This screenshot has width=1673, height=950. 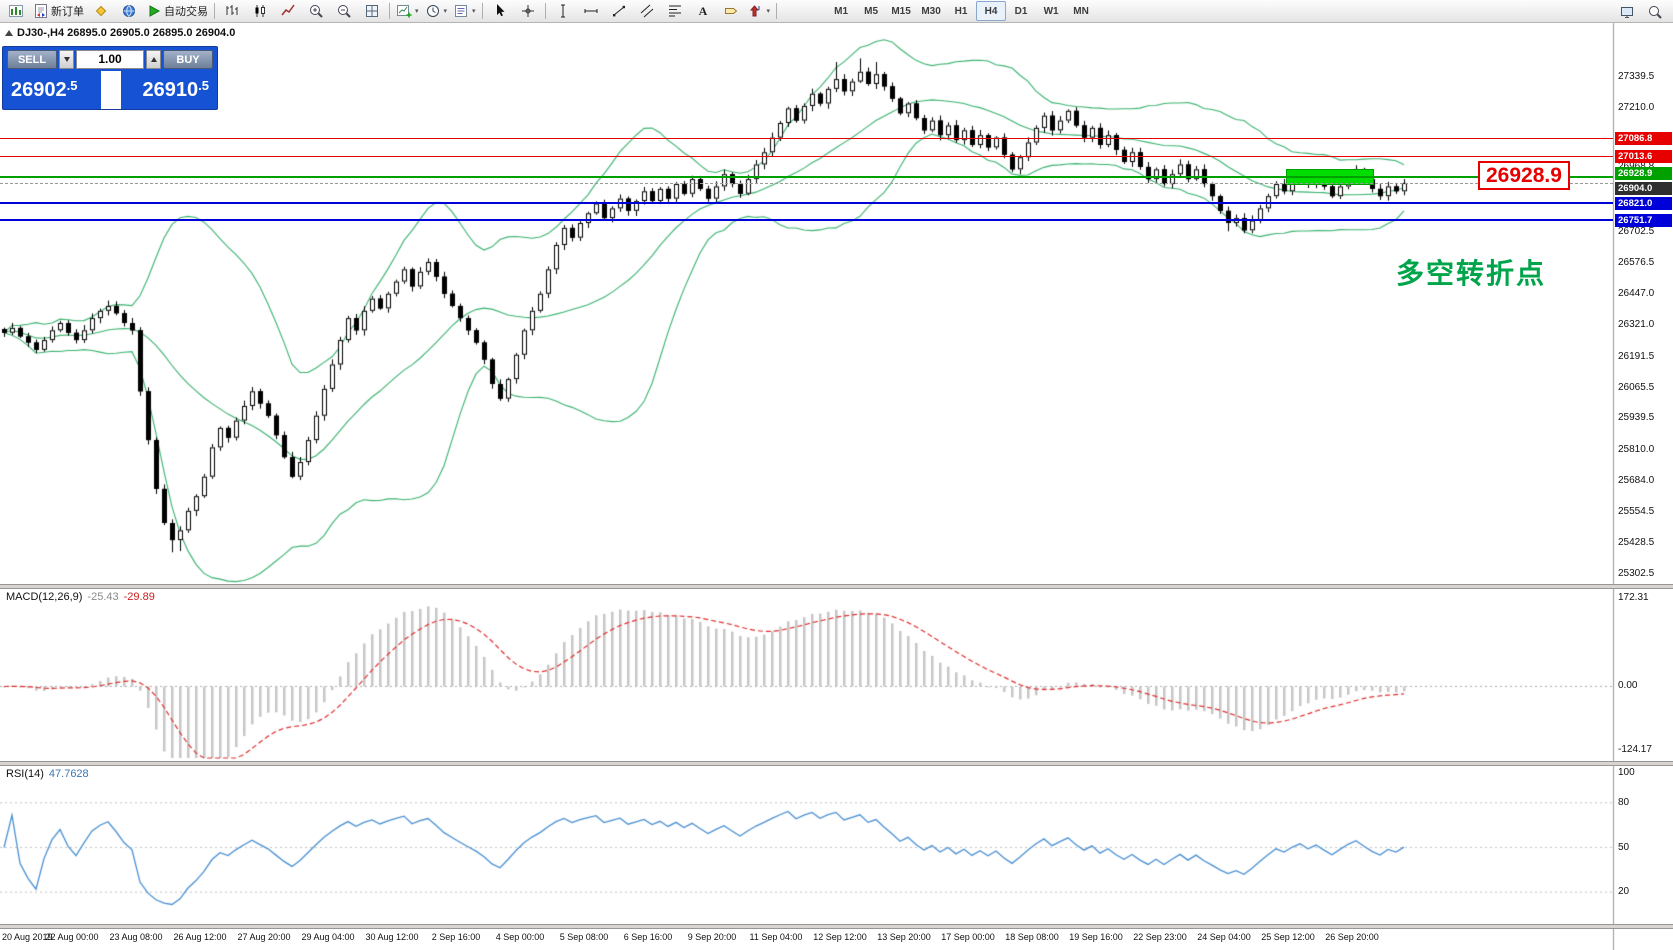 What do you see at coordinates (931, 11) in the screenshot?
I see `timeframe-m30: M30` at bounding box center [931, 11].